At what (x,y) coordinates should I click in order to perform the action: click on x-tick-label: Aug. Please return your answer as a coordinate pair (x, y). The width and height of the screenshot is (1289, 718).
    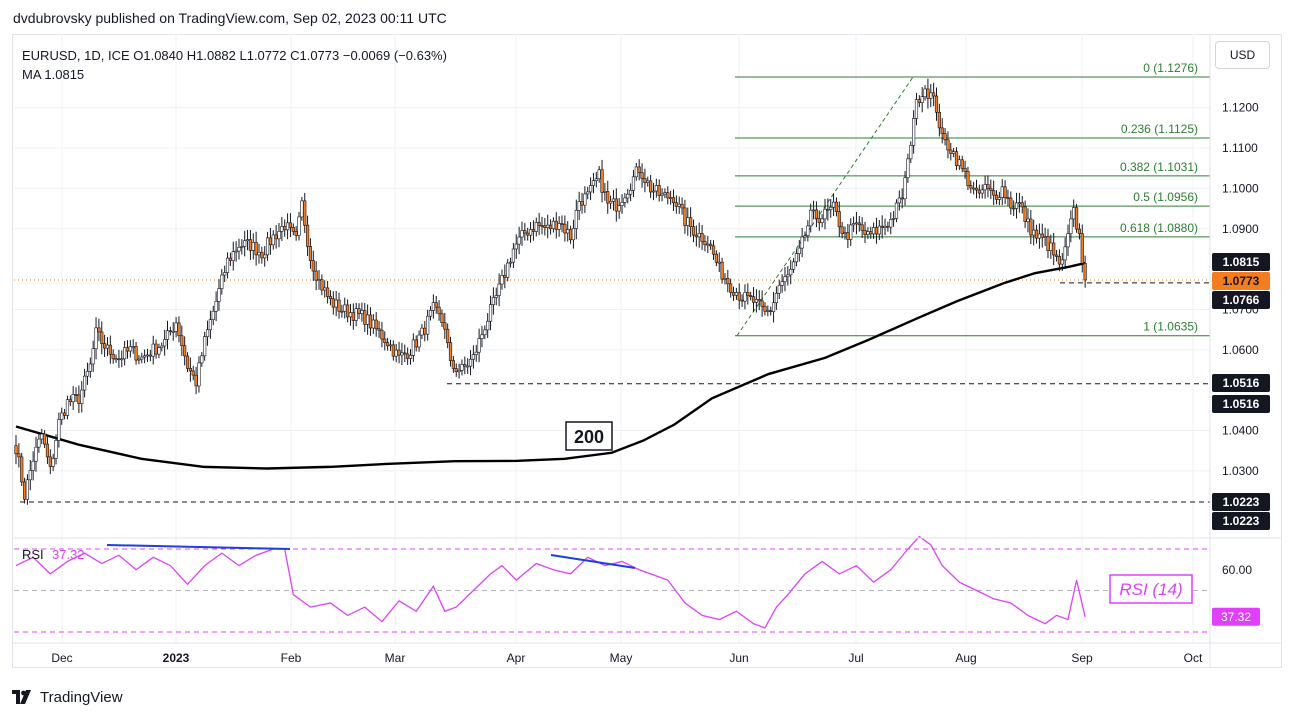
    Looking at the image, I should click on (965, 658).